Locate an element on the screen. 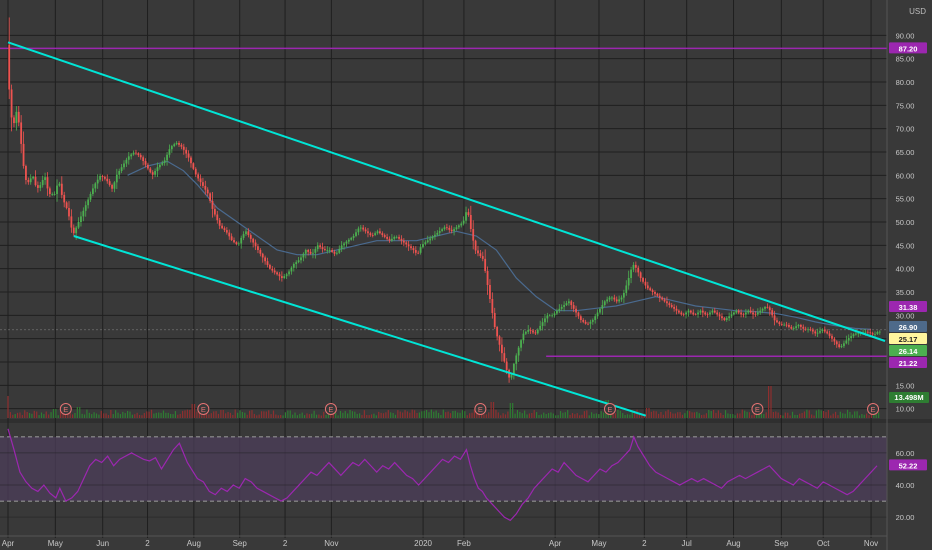 The image size is (932, 550). earnings-marker is located at coordinates (873, 409).